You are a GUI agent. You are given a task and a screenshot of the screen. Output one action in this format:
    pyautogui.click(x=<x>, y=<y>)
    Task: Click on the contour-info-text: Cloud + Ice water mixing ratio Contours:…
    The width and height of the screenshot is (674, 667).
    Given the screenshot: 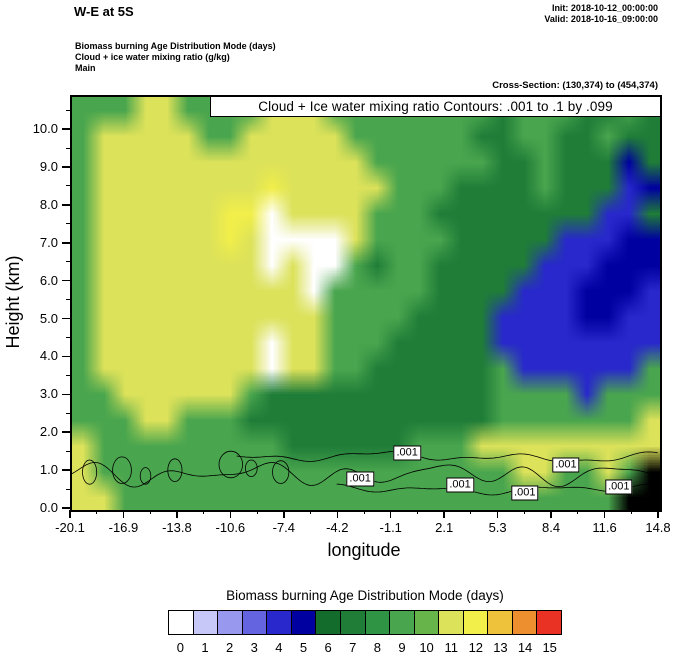 What is the action you would take?
    pyautogui.click(x=435, y=106)
    